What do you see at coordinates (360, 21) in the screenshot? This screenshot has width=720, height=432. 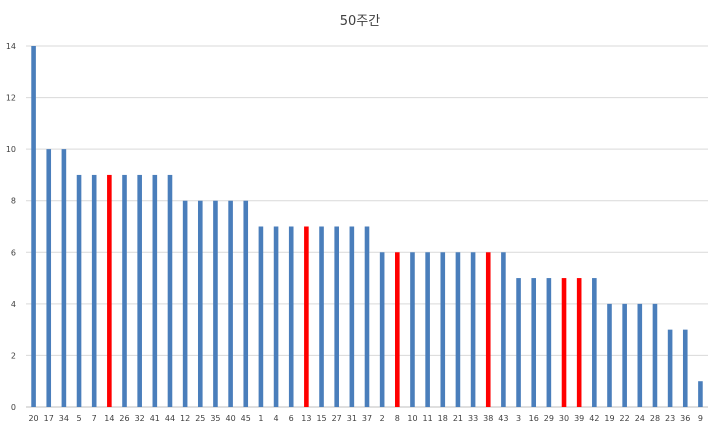 I see `chart-title: 50주간` at bounding box center [360, 21].